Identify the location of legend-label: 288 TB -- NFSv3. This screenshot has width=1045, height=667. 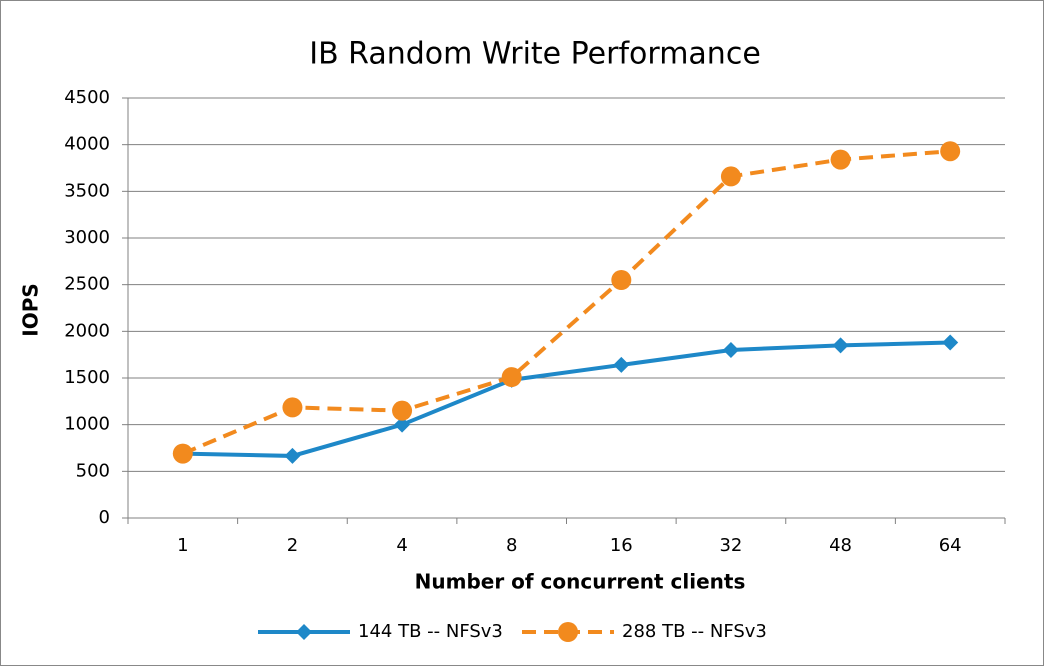
(694, 631).